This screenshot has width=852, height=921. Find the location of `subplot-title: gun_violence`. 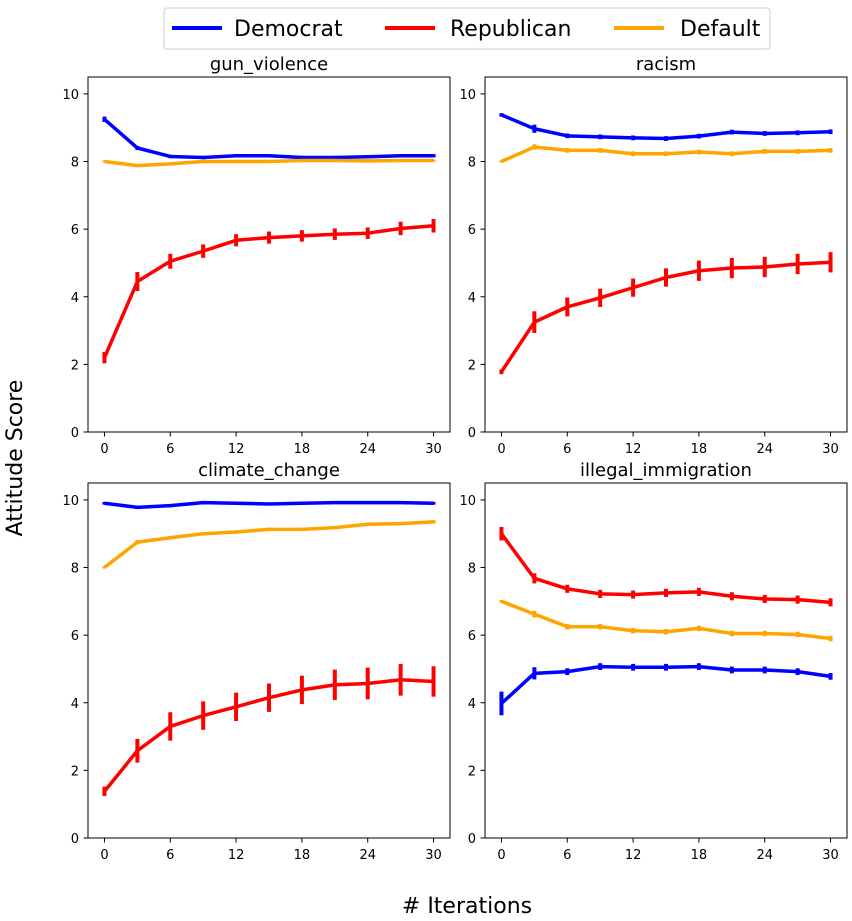

subplot-title: gun_violence is located at coordinates (269, 64).